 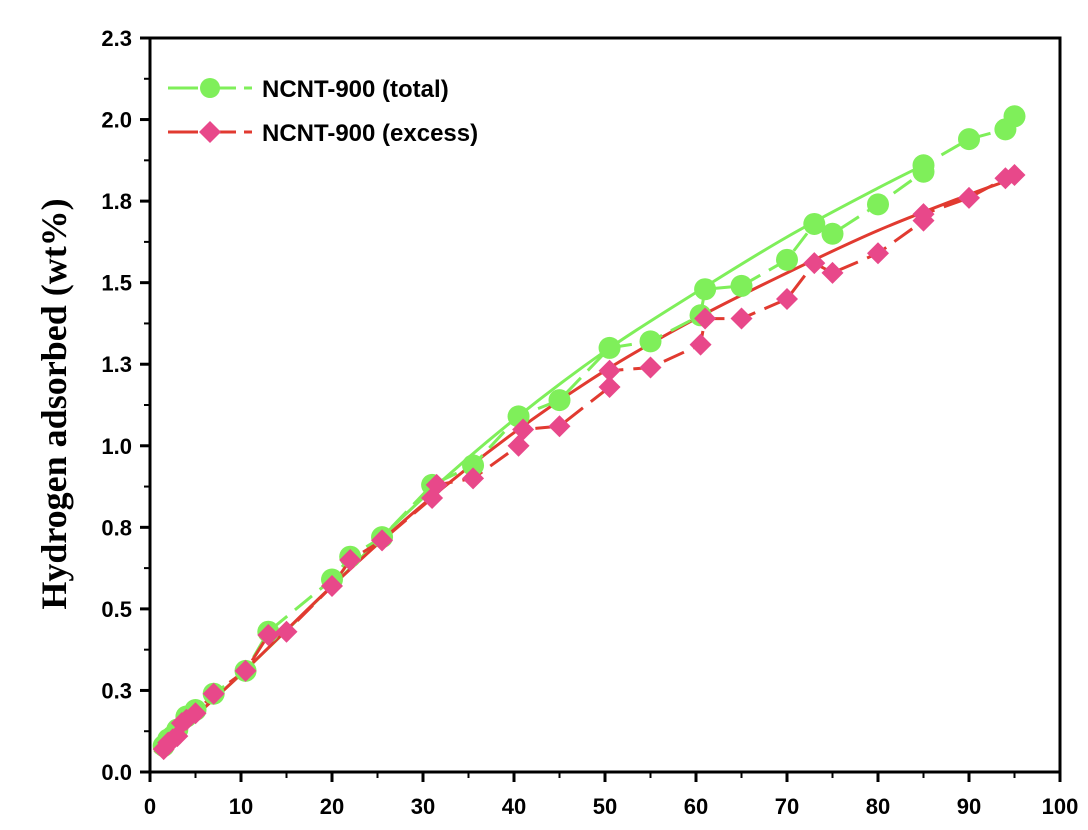 What do you see at coordinates (605, 806) in the screenshot?
I see `x-tick-label-5: 50` at bounding box center [605, 806].